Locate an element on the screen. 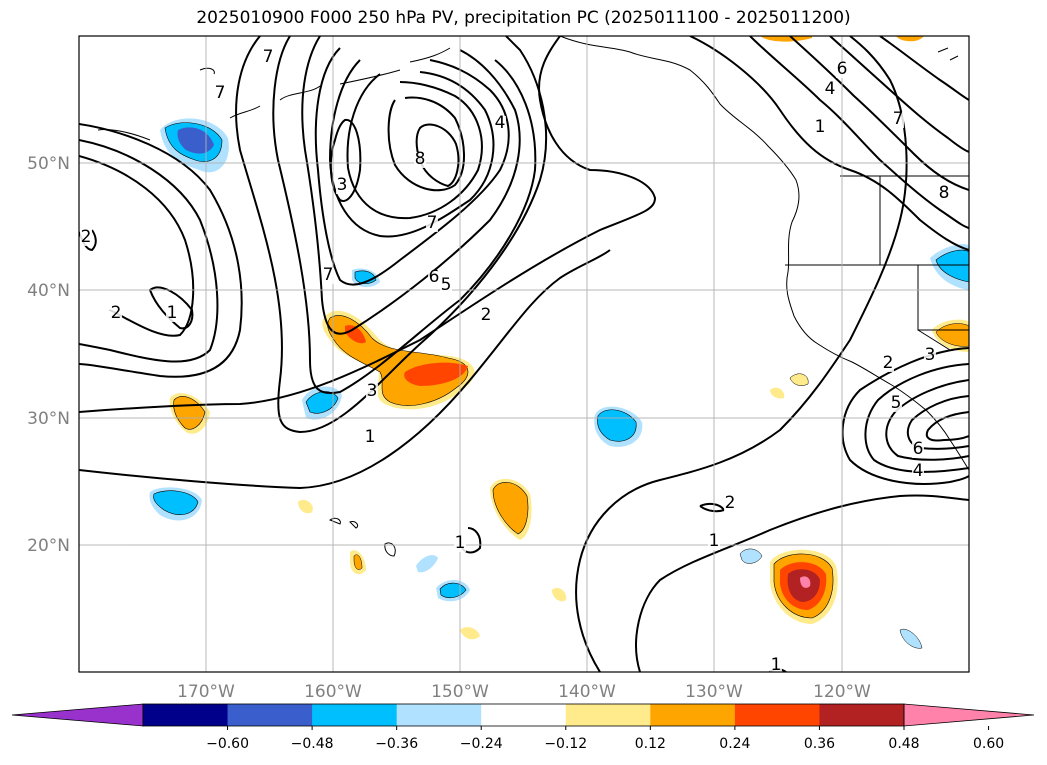 The image size is (1047, 765). lat-tick-label: 40°N is located at coordinates (48, 291).